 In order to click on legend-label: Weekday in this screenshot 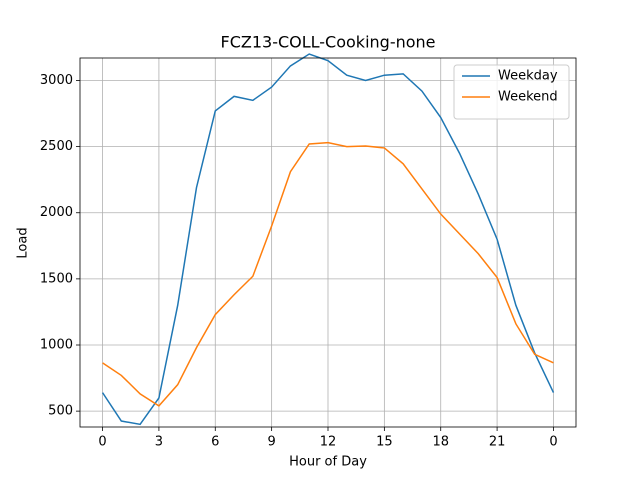, I will do `click(528, 76)`.